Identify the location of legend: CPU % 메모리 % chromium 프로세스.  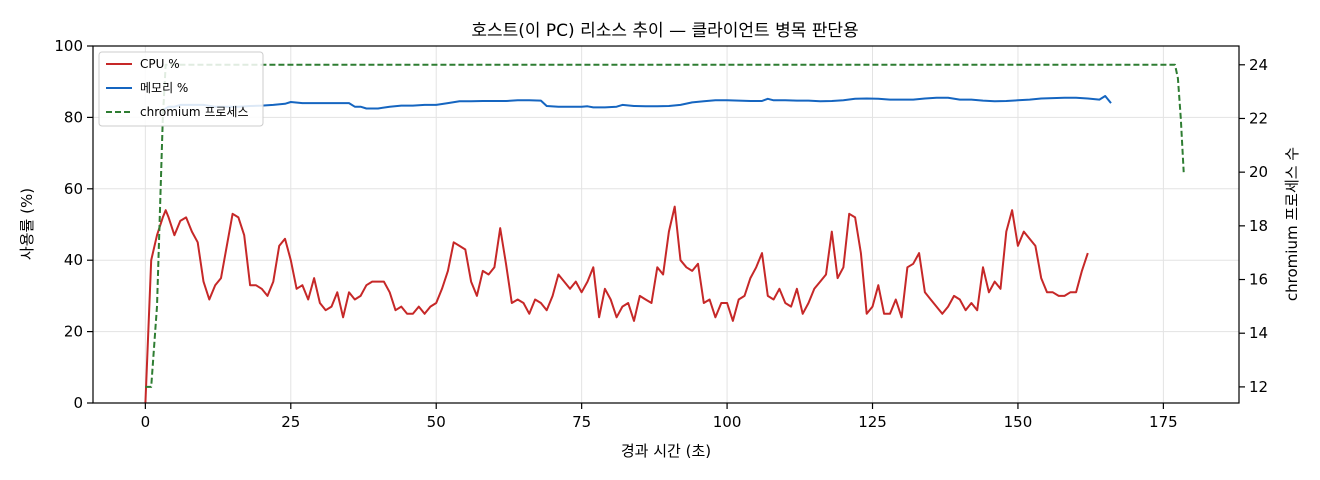
(181, 89).